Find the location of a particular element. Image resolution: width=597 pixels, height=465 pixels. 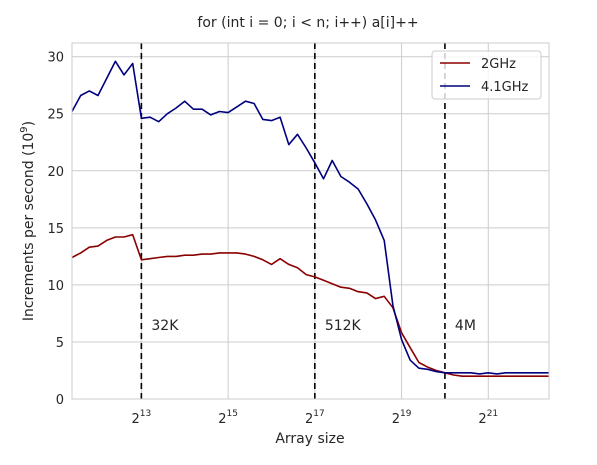

y-axis-label: Increments per second (109) is located at coordinates (28, 221).